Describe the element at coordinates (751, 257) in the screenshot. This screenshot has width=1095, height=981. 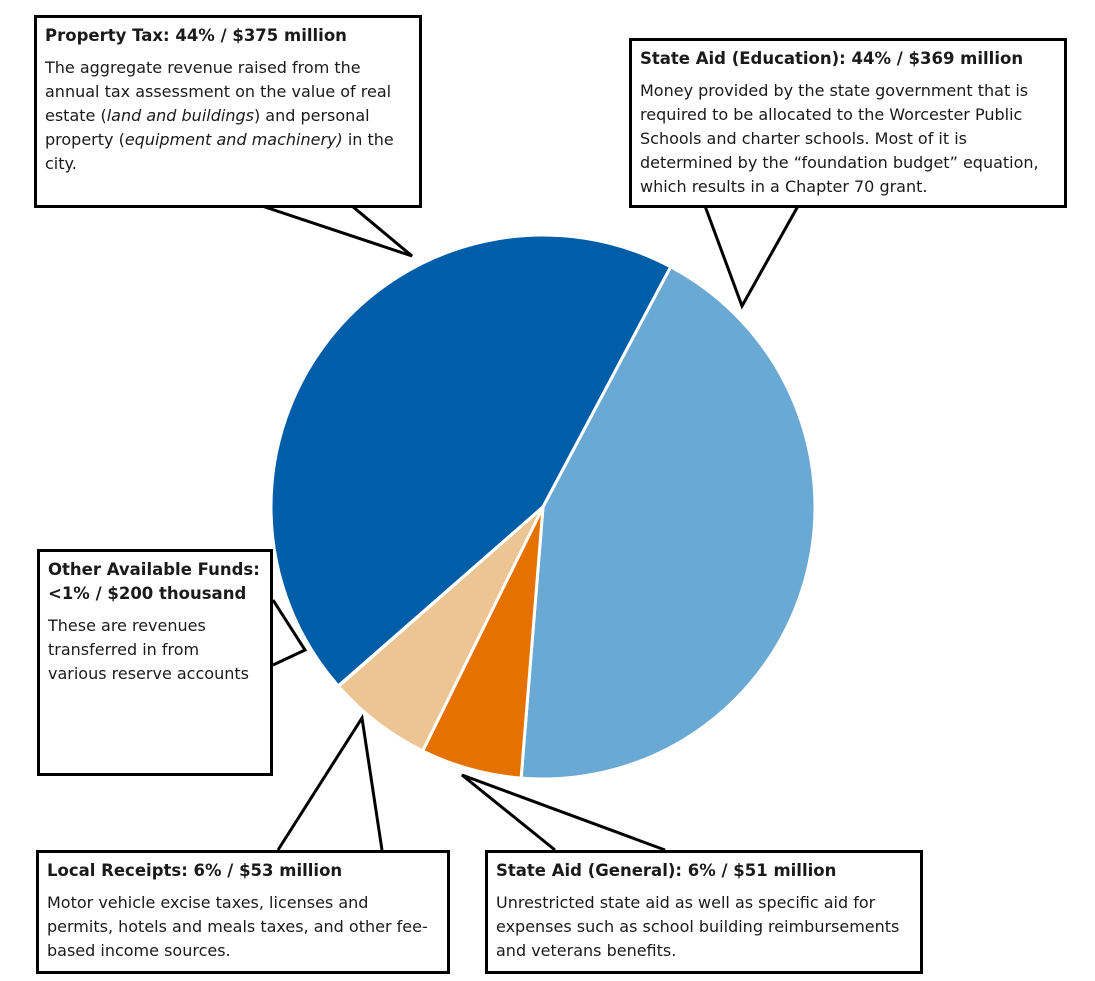
I see `pointer-state-aid-education` at that location.